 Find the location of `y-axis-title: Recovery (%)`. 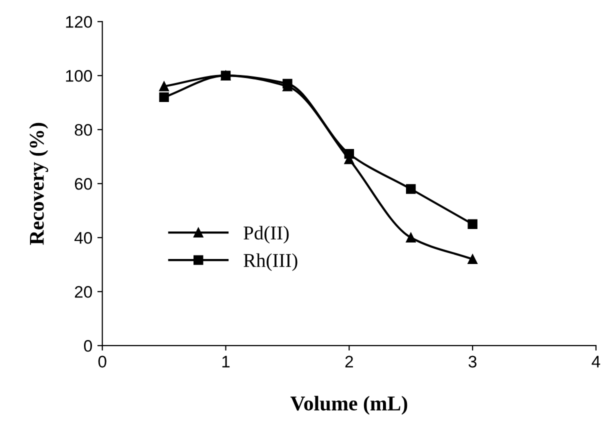

y-axis-title: Recovery (%) is located at coordinates (38, 183).